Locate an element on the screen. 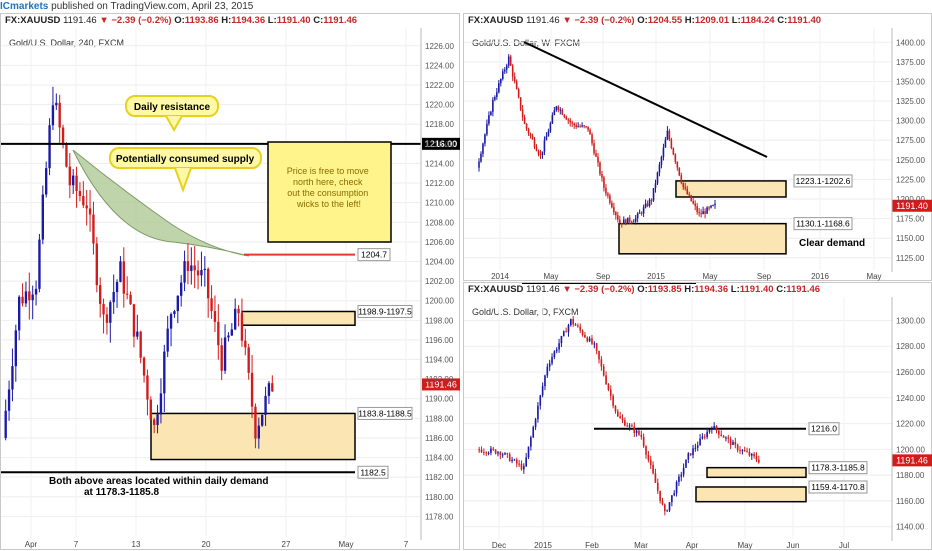 Image resolution: width=932 pixels, height=551 pixels. zone-label-lower: 1183.8-1188.5 is located at coordinates (385, 413).